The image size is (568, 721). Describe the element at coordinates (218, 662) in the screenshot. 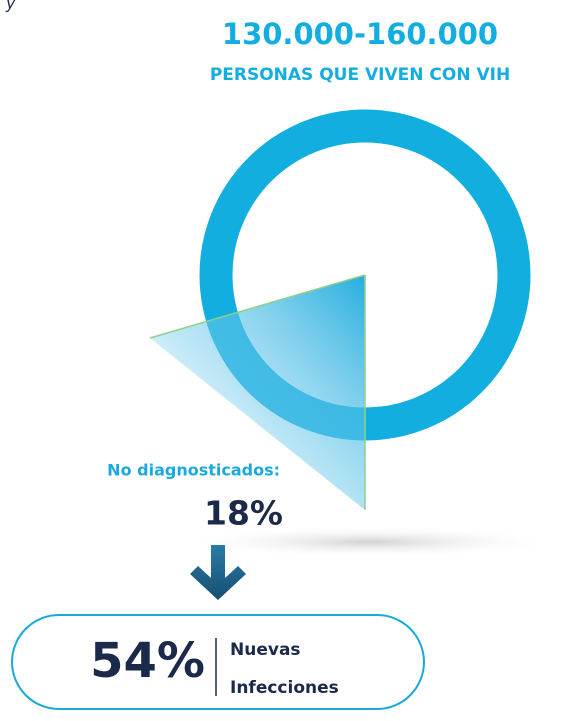

I see `pill` at that location.